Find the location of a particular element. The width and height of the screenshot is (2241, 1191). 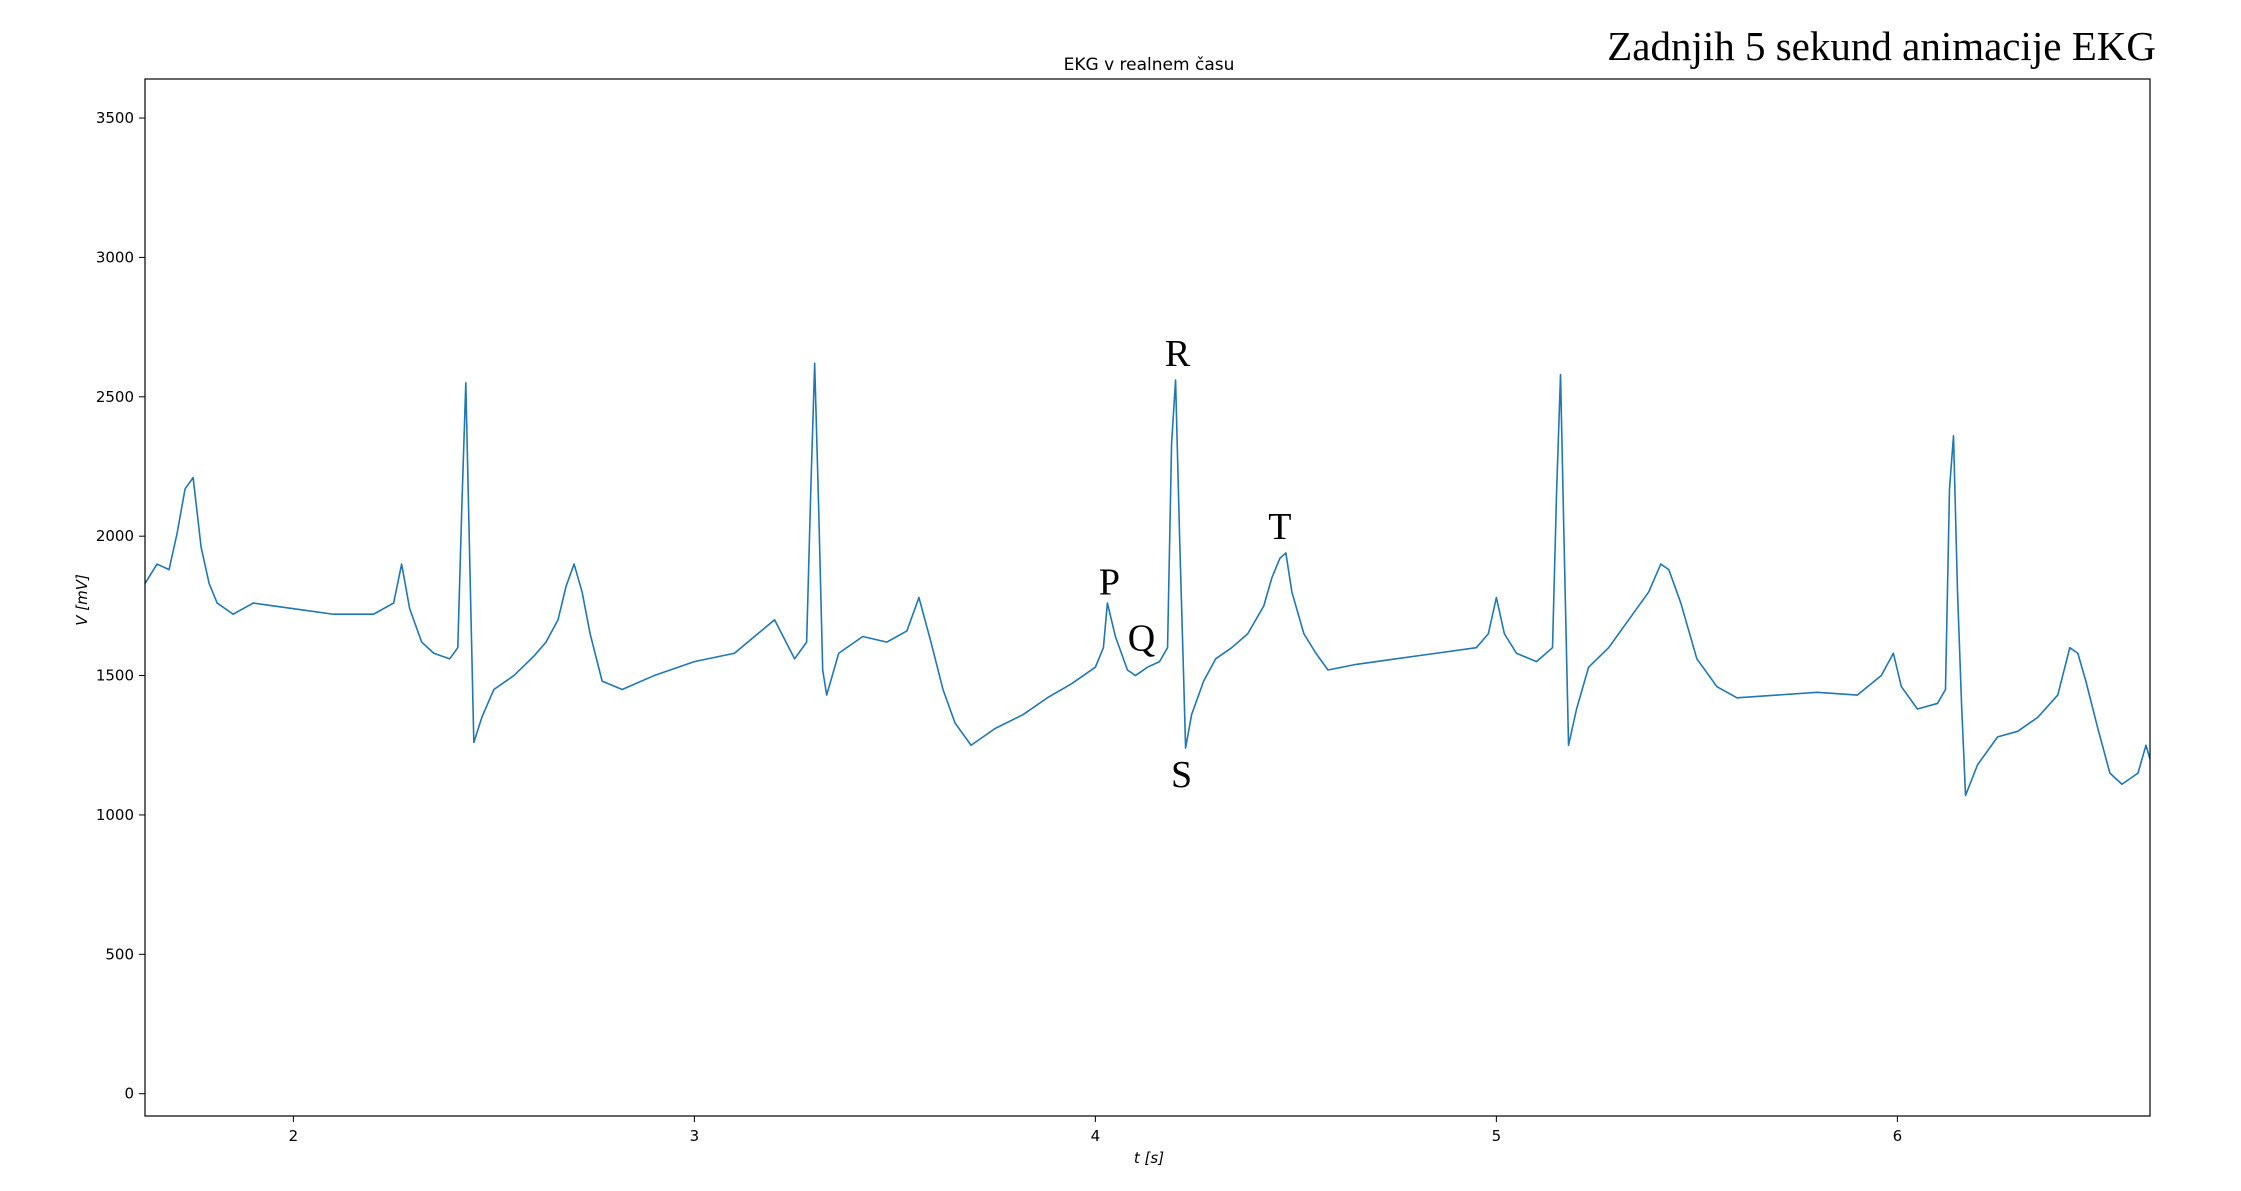

annotation-p: P is located at coordinates (1109, 583).